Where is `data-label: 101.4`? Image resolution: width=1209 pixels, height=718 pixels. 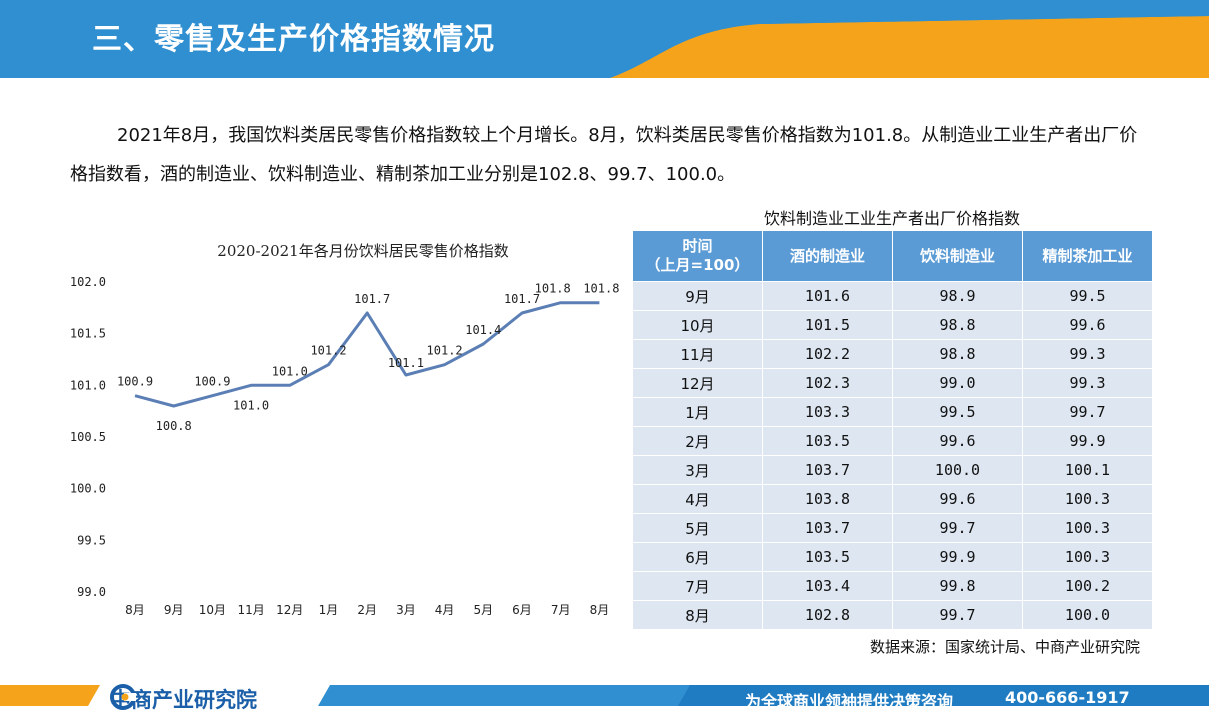 data-label: 101.4 is located at coordinates (483, 330).